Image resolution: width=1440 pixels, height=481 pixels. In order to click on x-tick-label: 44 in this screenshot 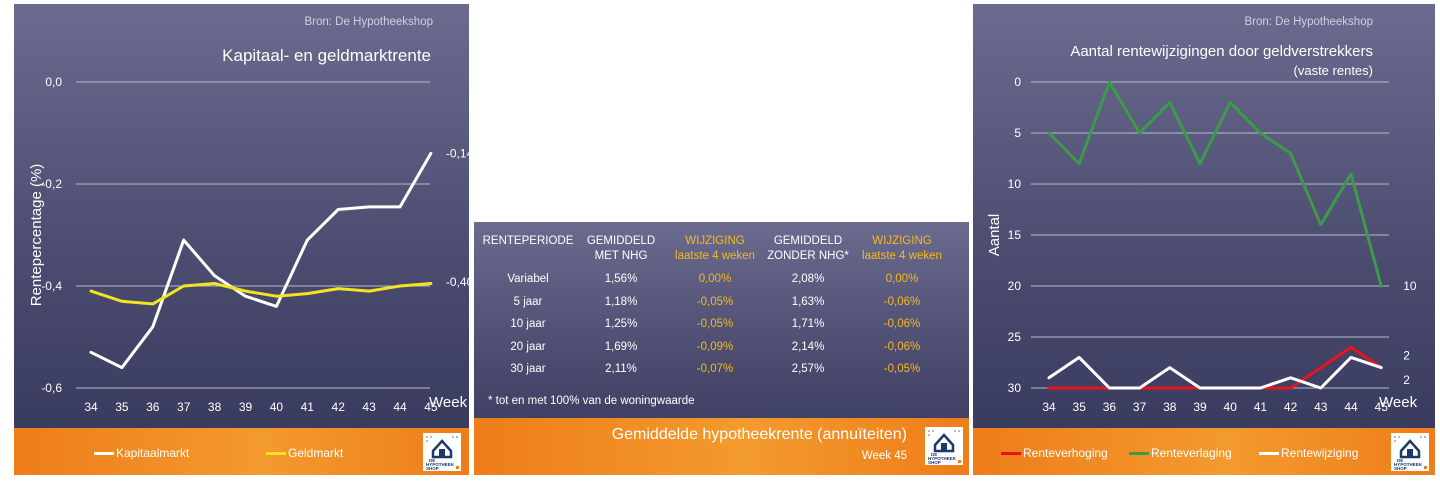, I will do `click(1351, 407)`.